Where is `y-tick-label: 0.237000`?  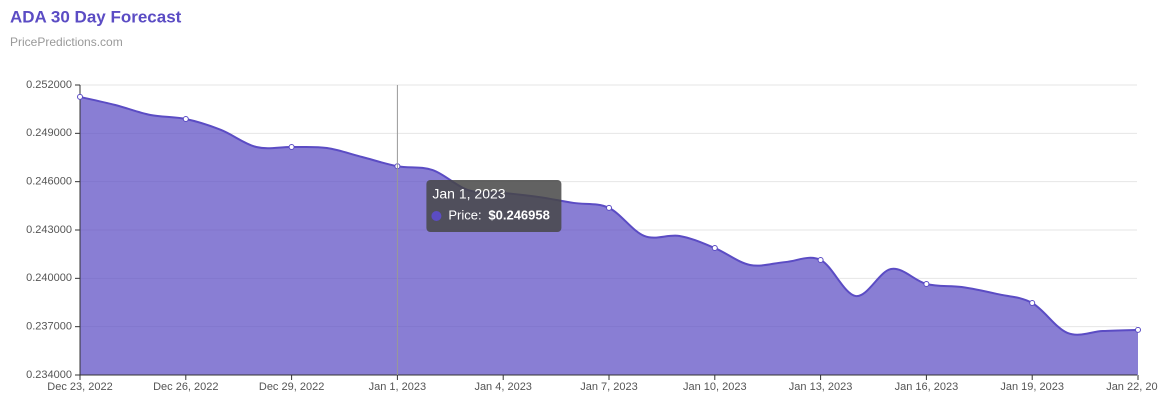
y-tick-label: 0.237000 is located at coordinates (49, 327).